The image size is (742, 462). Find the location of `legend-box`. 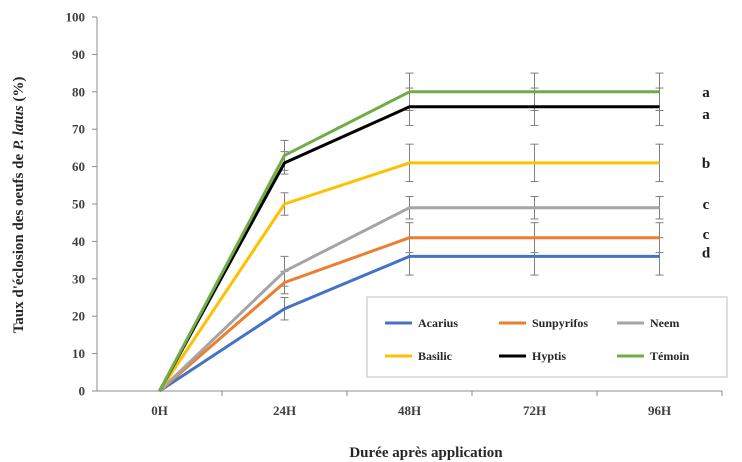

legend-box is located at coordinates (547, 337).